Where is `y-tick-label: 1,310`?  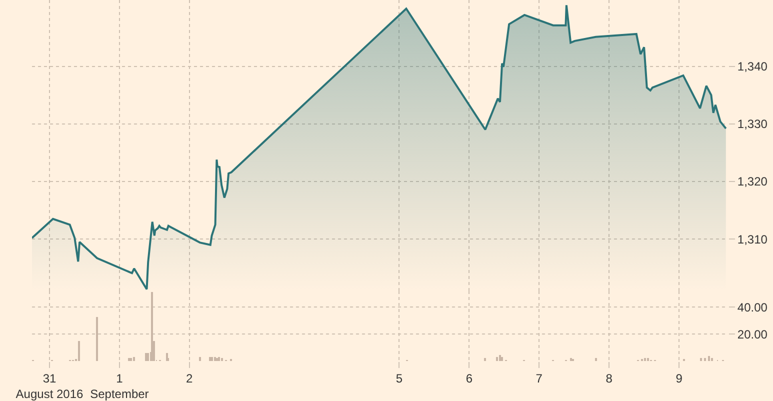
y-tick-label: 1,310 is located at coordinates (752, 239).